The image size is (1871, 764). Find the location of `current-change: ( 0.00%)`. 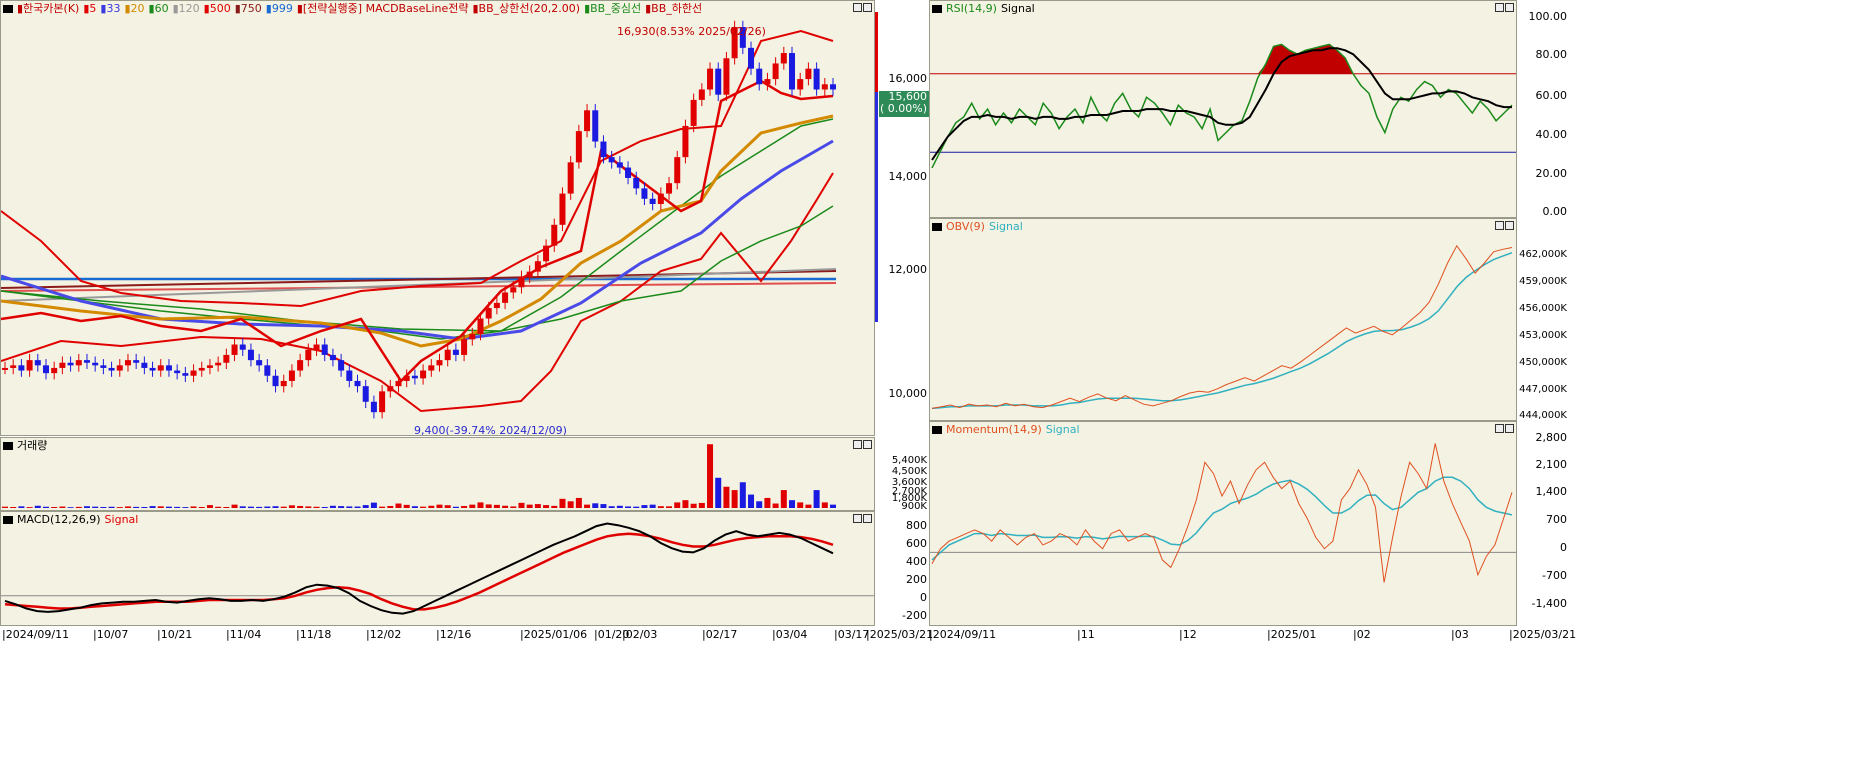

current-change: ( 0.00%) is located at coordinates (903, 108).